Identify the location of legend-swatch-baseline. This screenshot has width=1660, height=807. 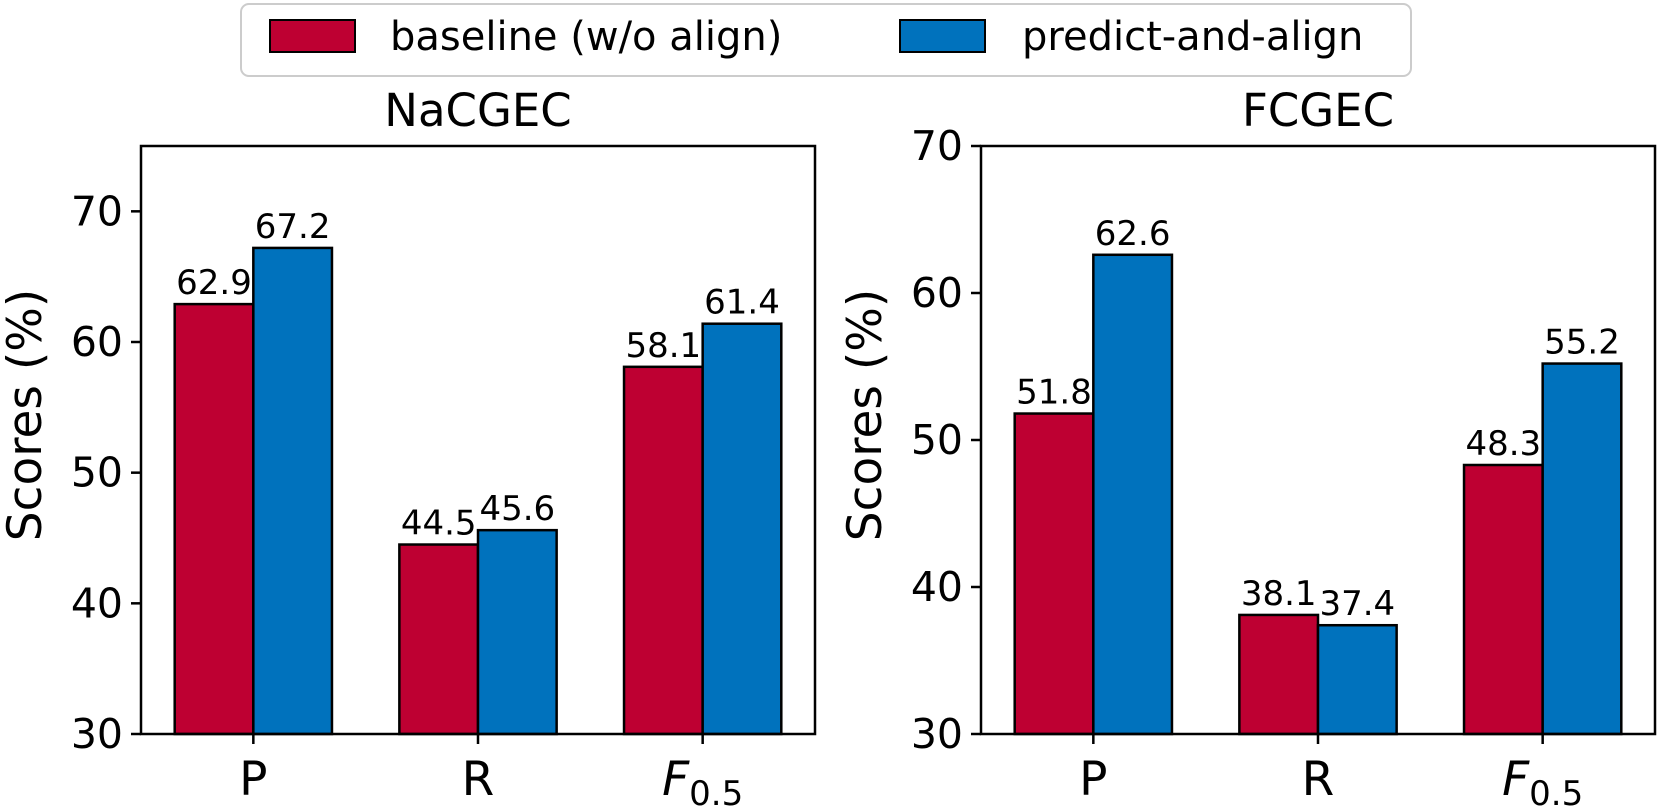
(312, 36).